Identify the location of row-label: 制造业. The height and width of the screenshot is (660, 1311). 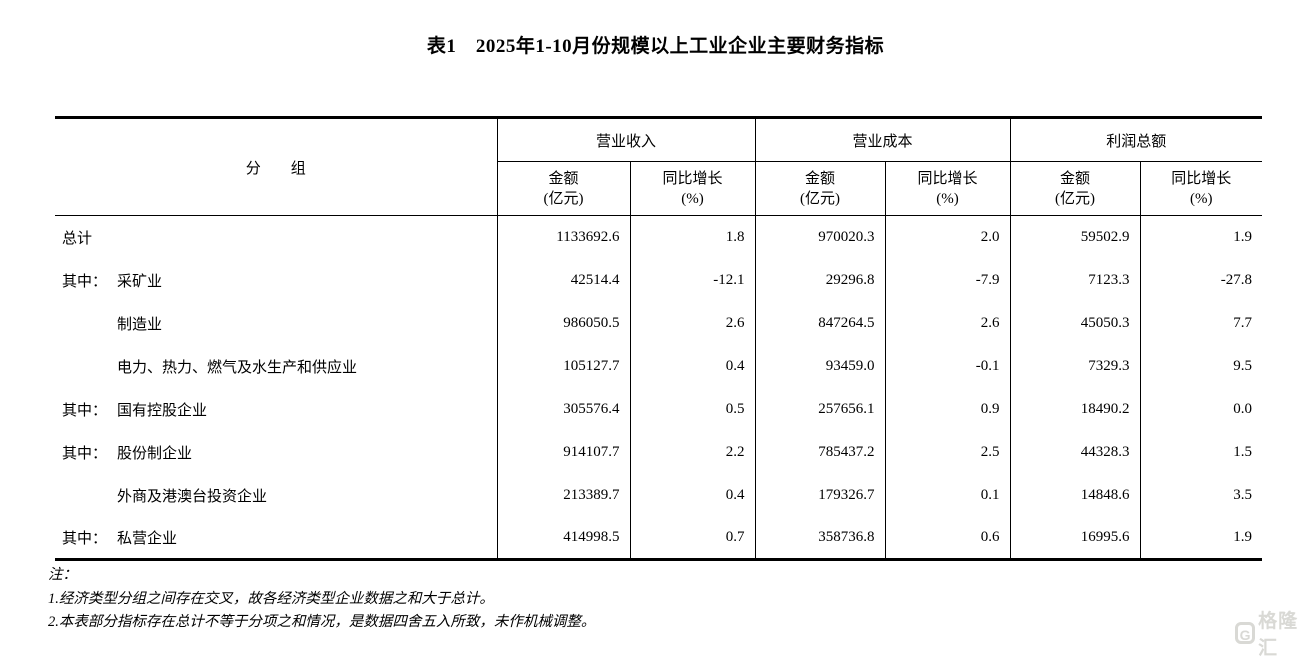
(276, 323).